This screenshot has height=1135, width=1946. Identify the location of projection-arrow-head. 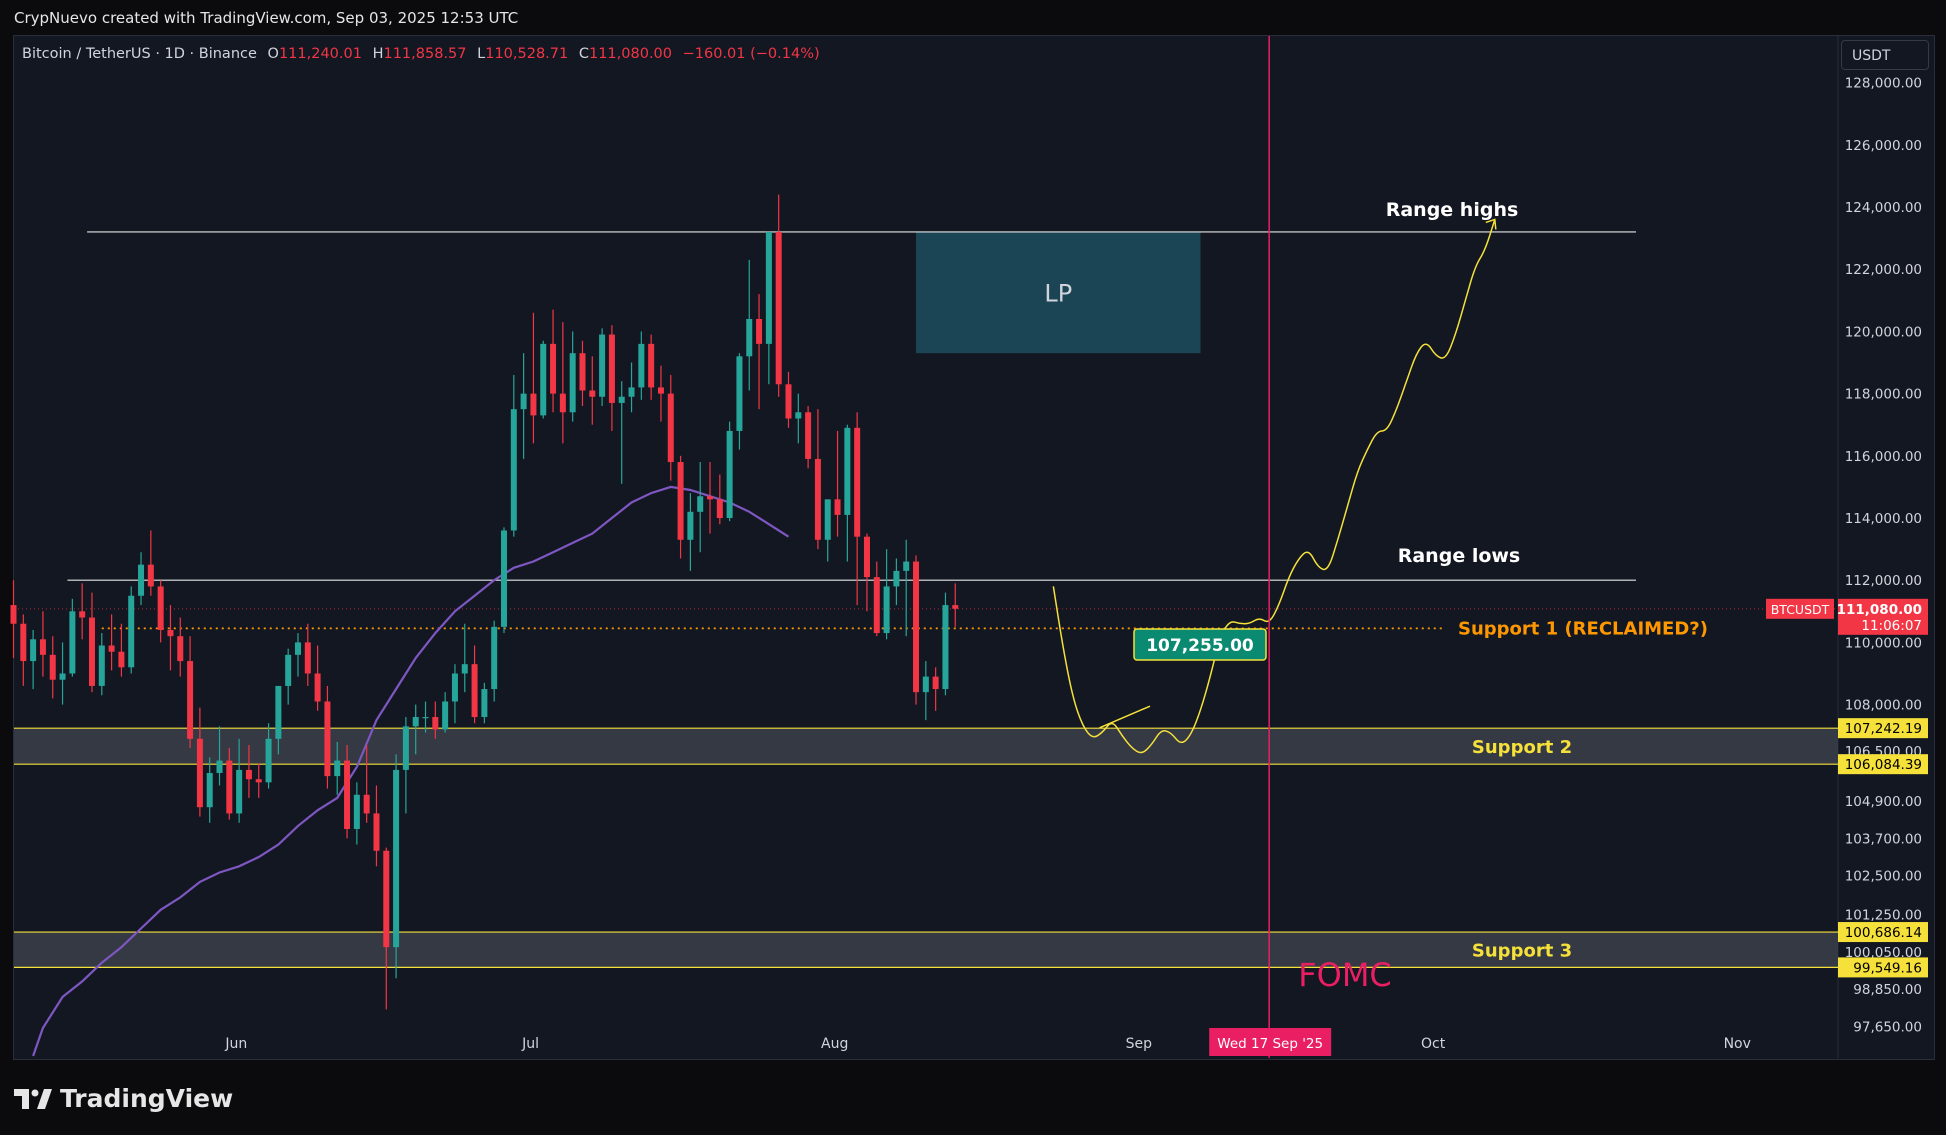
(1491, 224).